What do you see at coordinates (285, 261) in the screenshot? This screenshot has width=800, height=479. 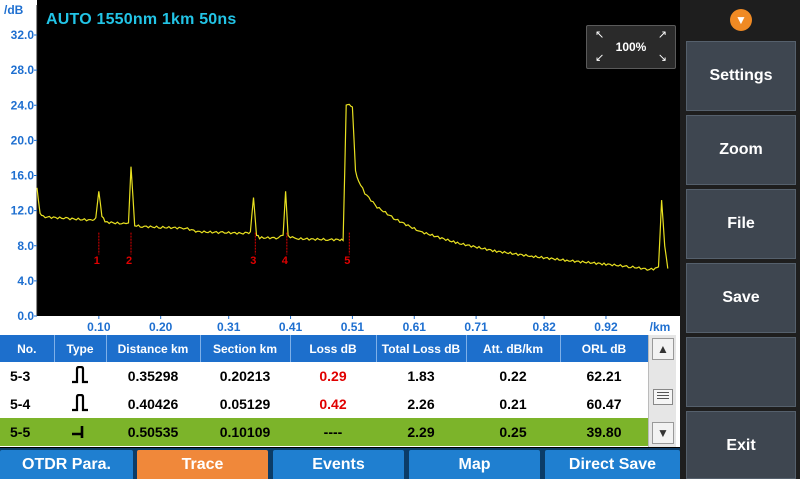 I see `event-marker-label: 4` at bounding box center [285, 261].